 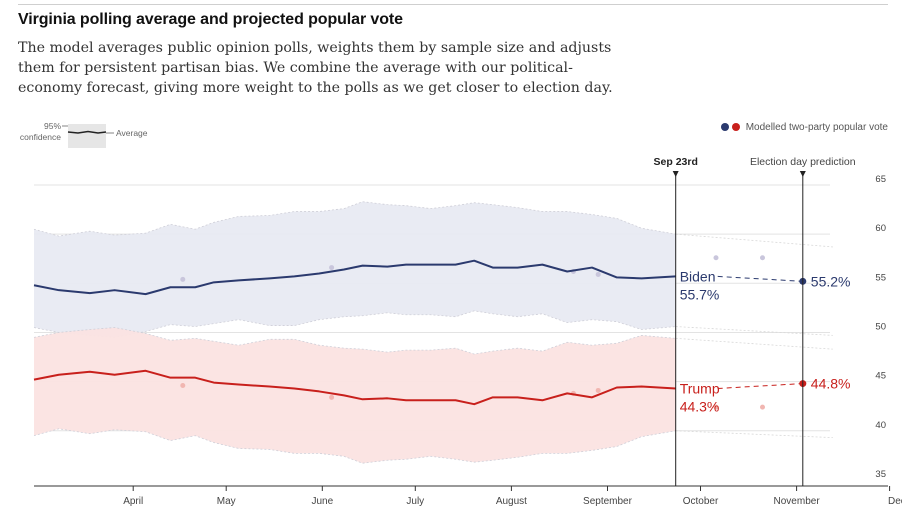 I want to click on biden-value-label: 55.7%, so click(x=700, y=294).